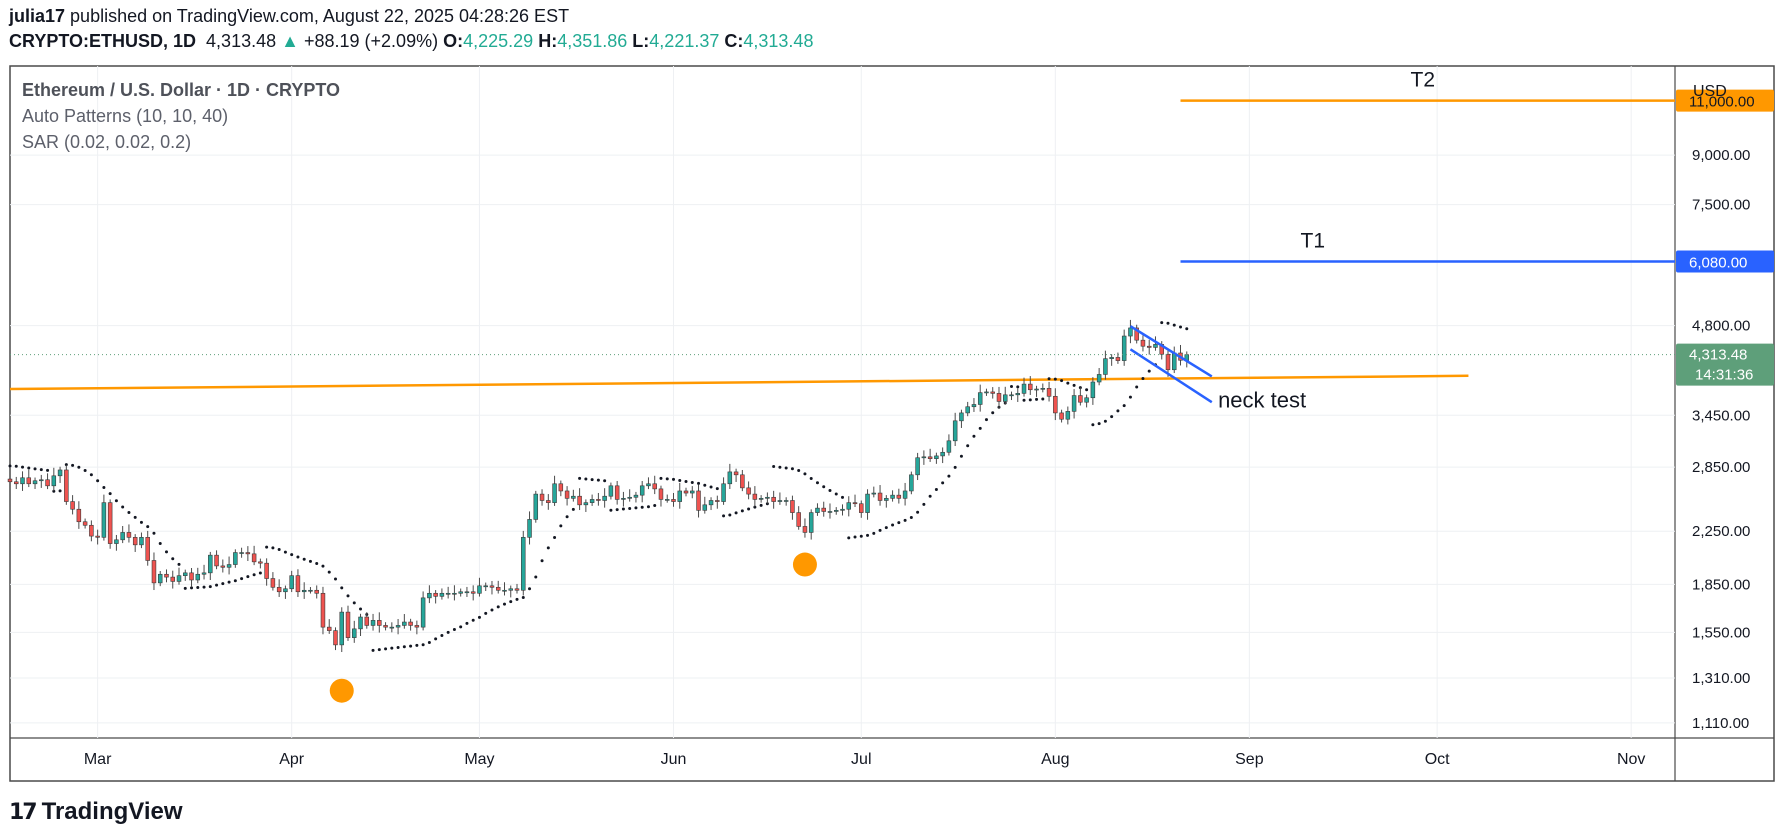  Describe the element at coordinates (96, 812) in the screenshot. I see `tradingview-brand: 𝟭𝟳 TradingView` at that location.